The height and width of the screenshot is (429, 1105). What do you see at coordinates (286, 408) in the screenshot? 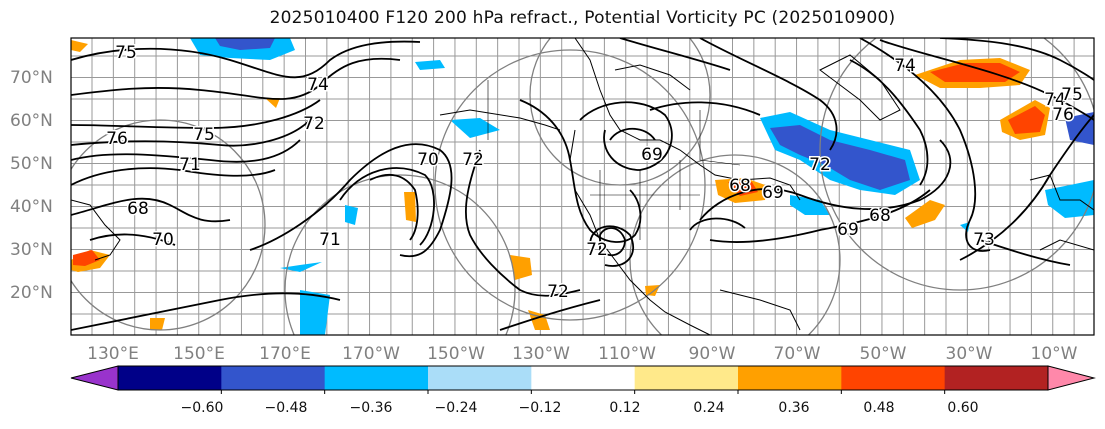
I see `colorbar-tick-label: −0.48` at bounding box center [286, 408].